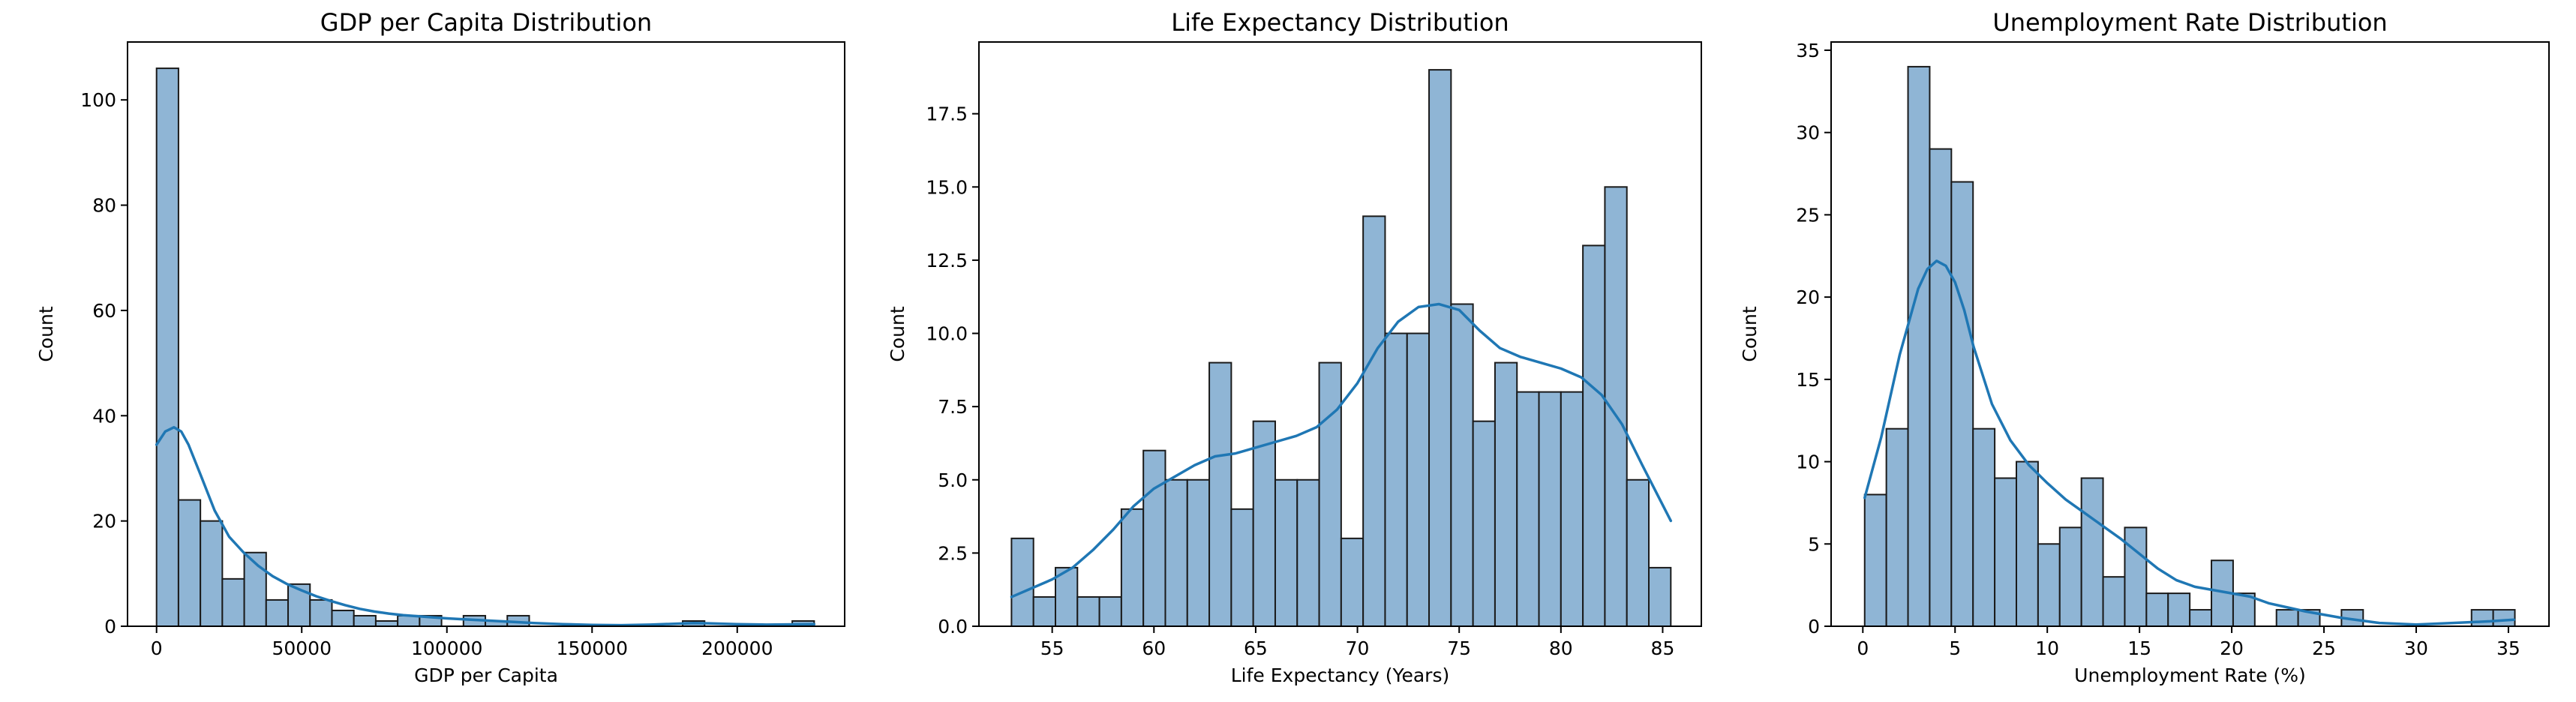 This screenshot has width=2576, height=702. Describe the element at coordinates (1808, 133) in the screenshot. I see `y-tick-label: 30` at that location.